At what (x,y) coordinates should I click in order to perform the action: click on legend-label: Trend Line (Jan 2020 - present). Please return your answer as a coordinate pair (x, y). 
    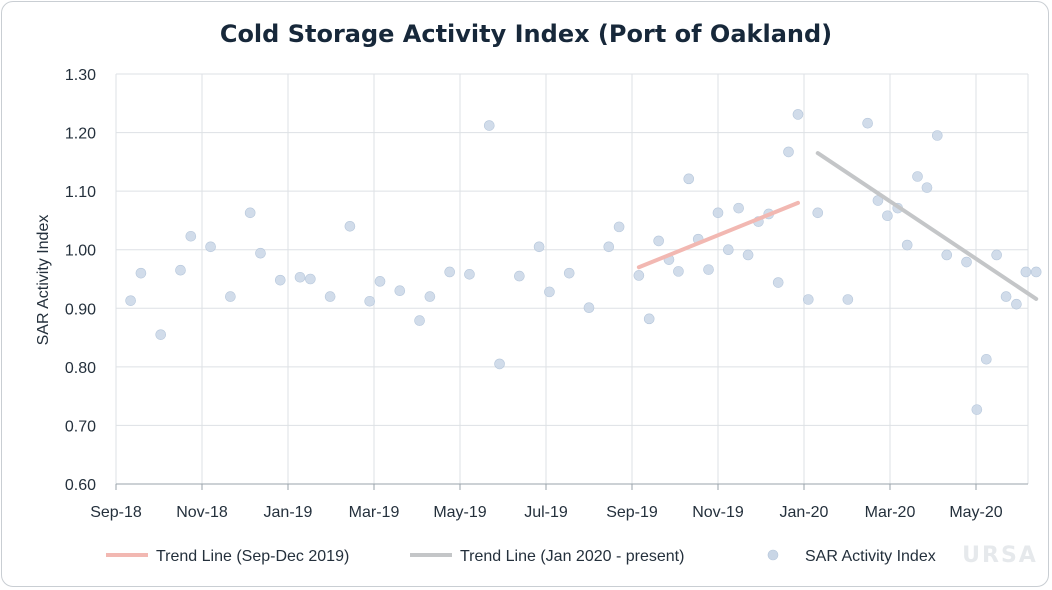
    Looking at the image, I should click on (572, 556).